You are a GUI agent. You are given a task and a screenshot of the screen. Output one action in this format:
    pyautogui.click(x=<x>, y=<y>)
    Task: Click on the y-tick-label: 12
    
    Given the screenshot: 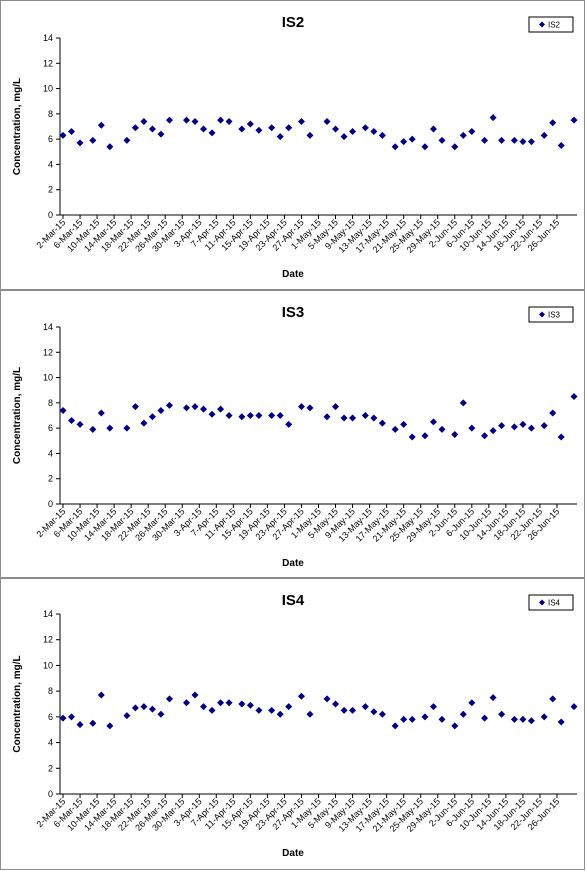 What is the action you would take?
    pyautogui.click(x=48, y=63)
    